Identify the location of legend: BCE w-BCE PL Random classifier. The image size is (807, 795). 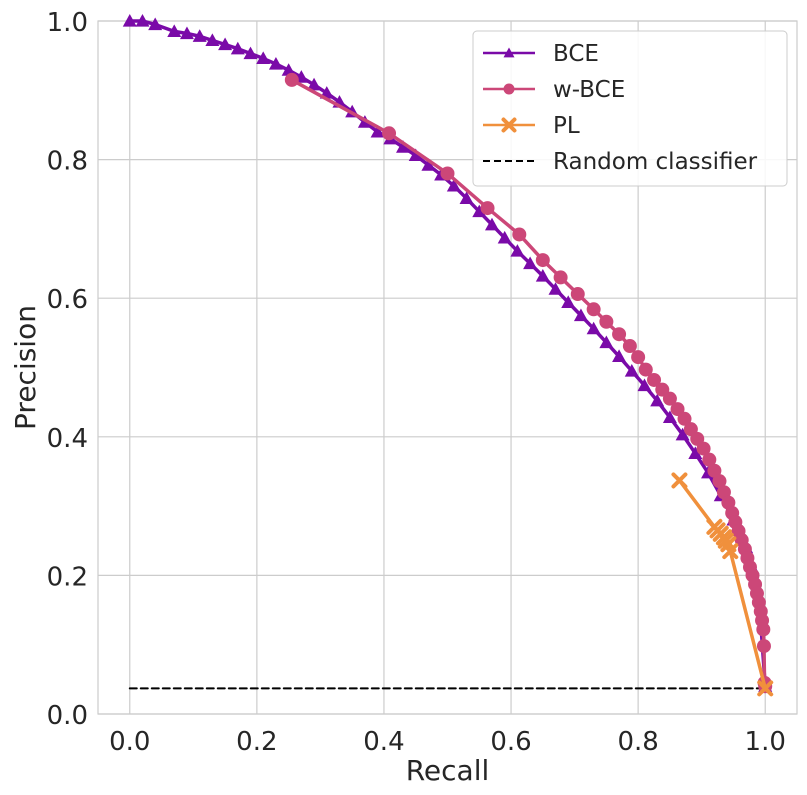
(630, 108).